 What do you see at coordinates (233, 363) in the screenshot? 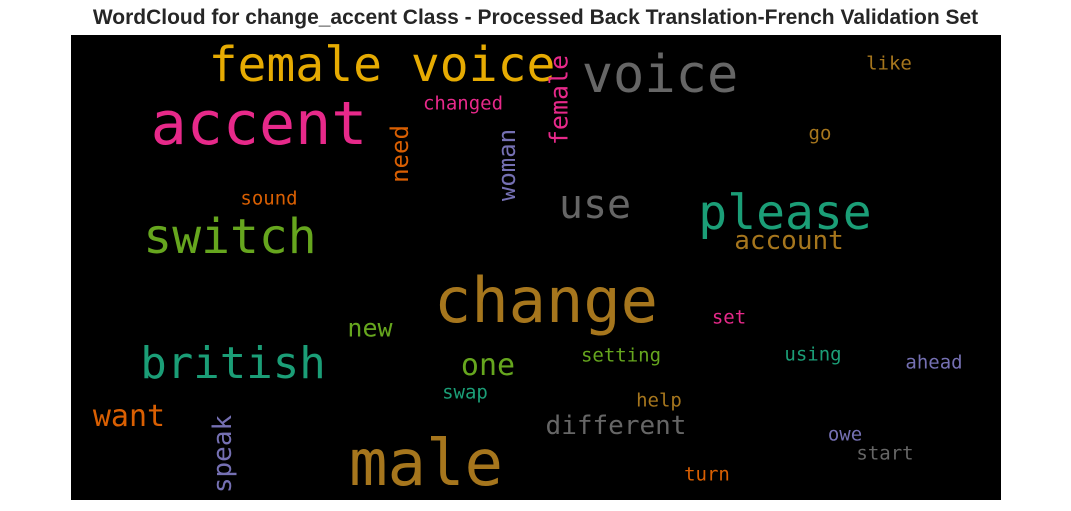
I see `word-british: british` at bounding box center [233, 363].